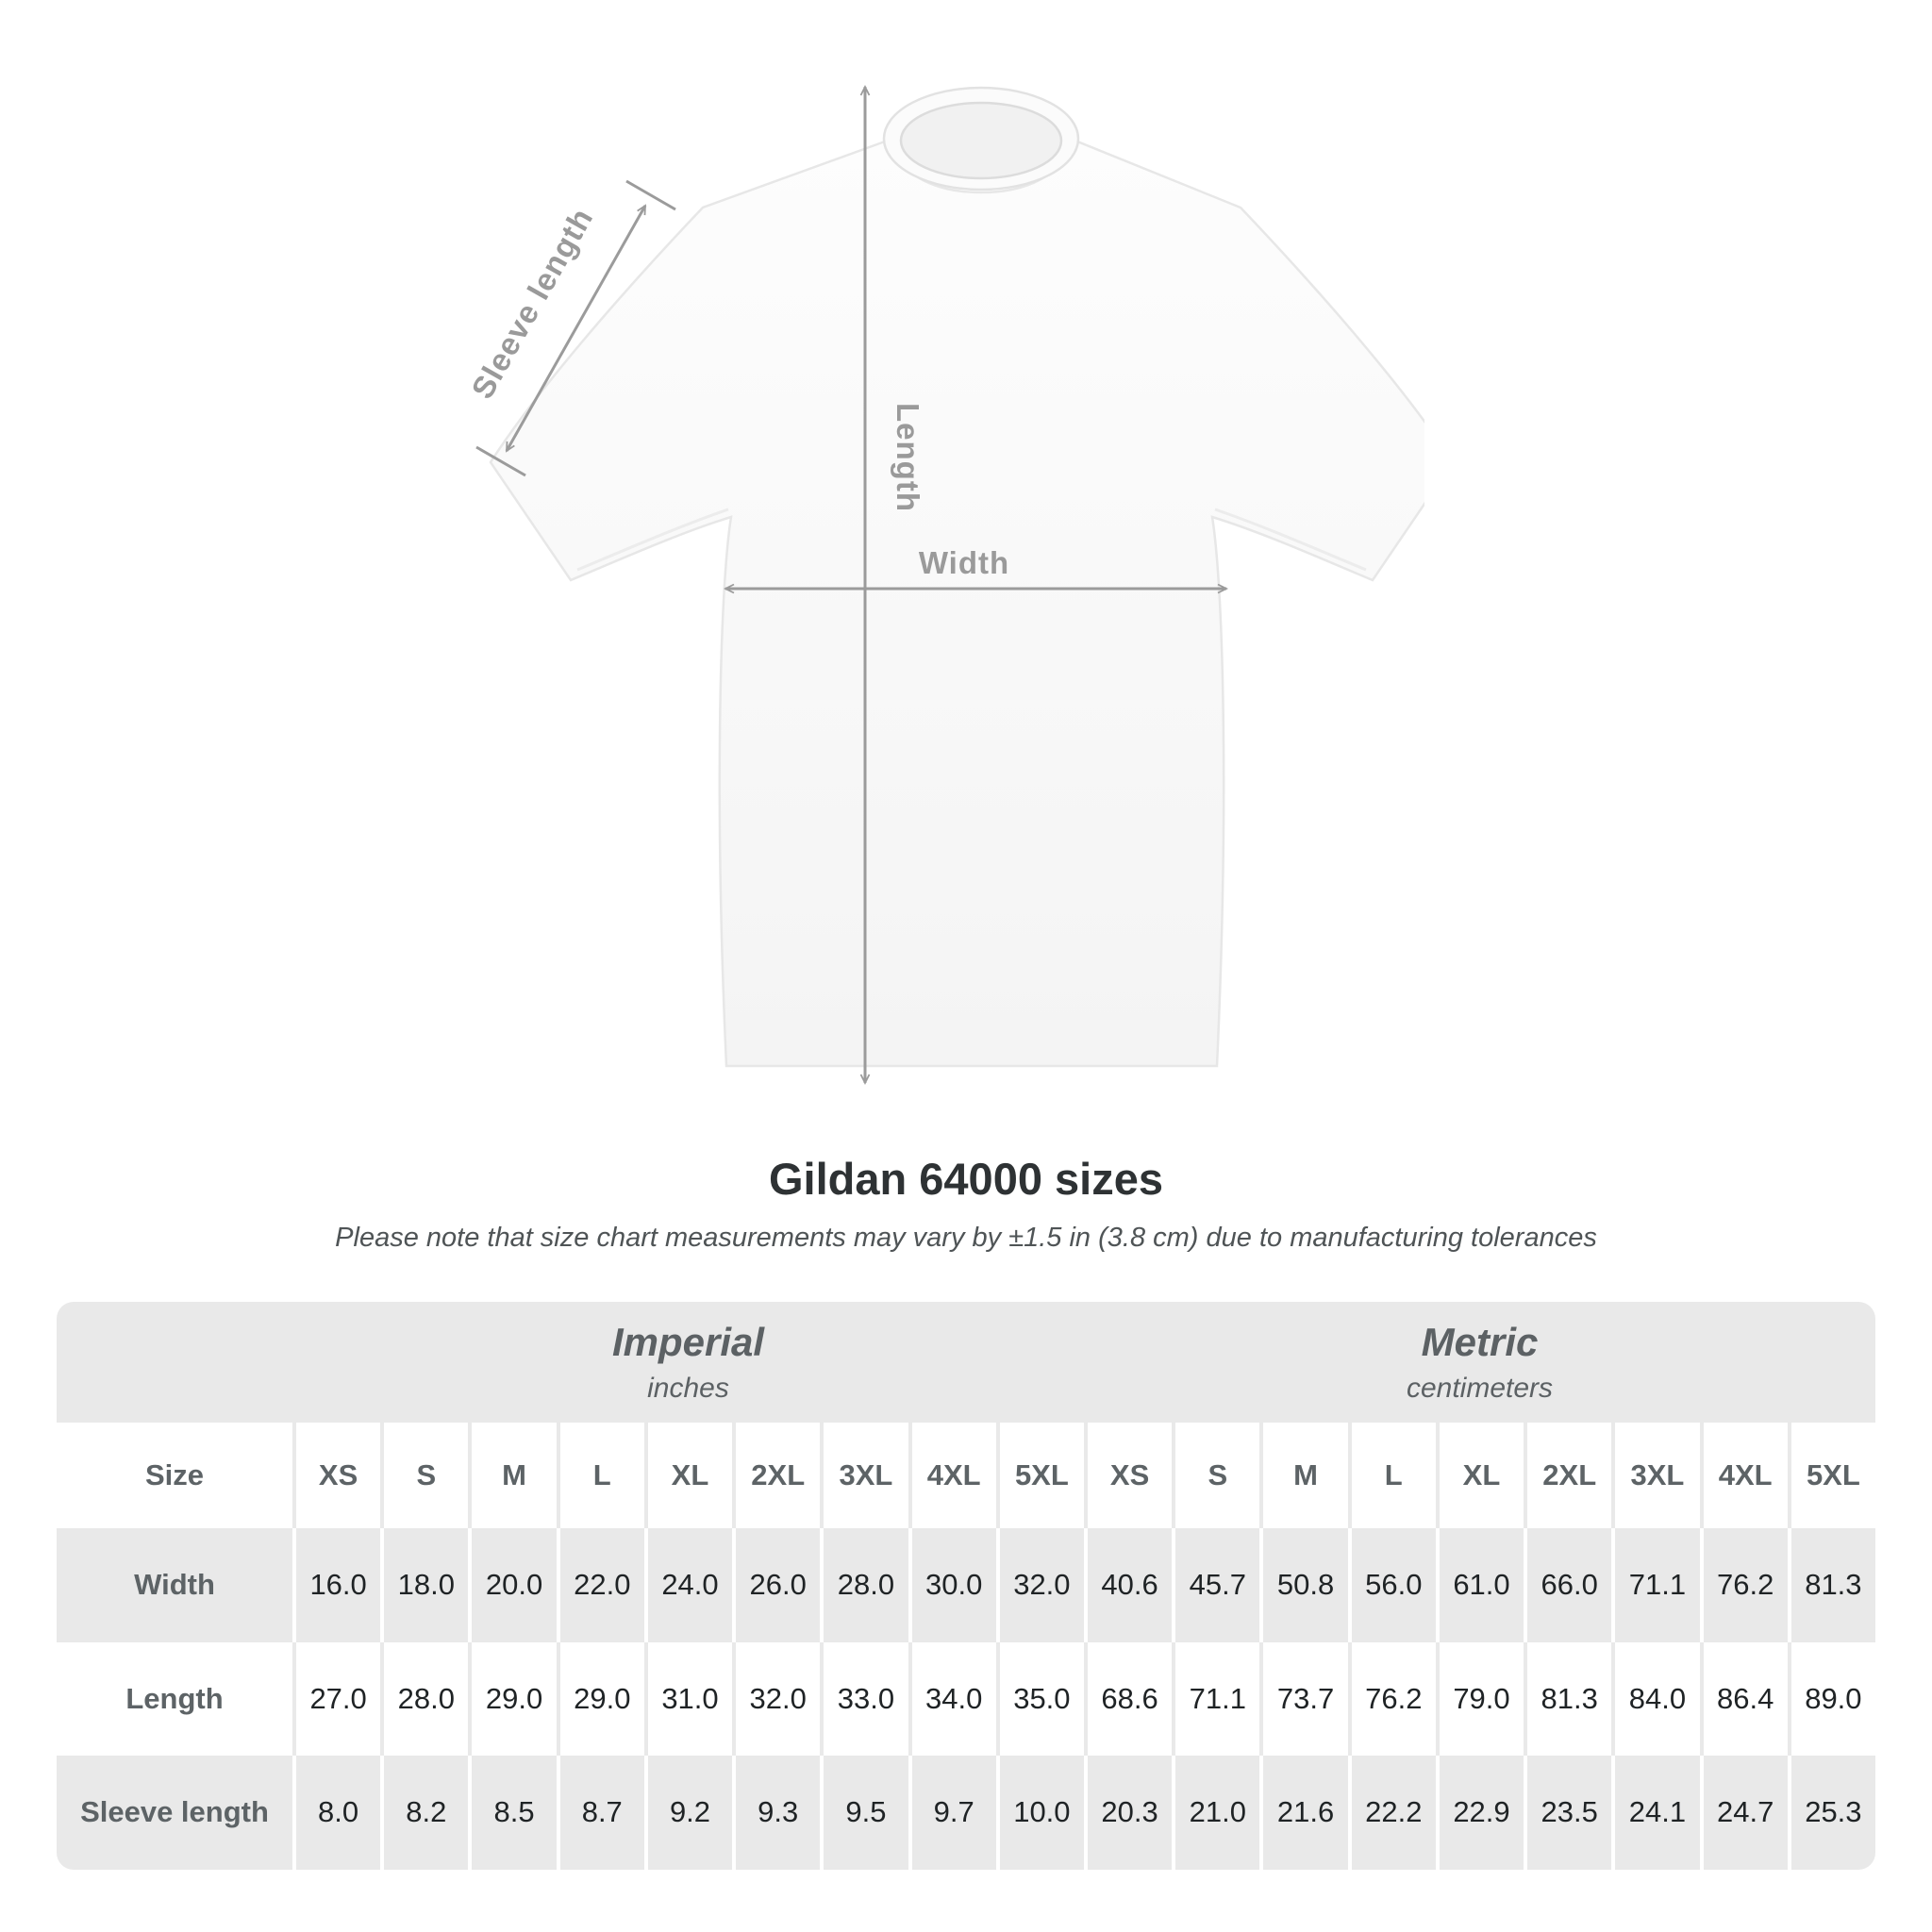 This screenshot has height=1932, width=1932. I want to click on value-cell: 31.0, so click(688, 1699).